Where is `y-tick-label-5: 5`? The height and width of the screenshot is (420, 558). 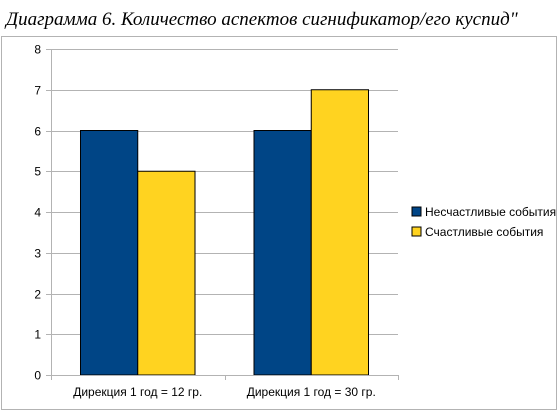
y-tick-label-5: 5 is located at coordinates (37, 172).